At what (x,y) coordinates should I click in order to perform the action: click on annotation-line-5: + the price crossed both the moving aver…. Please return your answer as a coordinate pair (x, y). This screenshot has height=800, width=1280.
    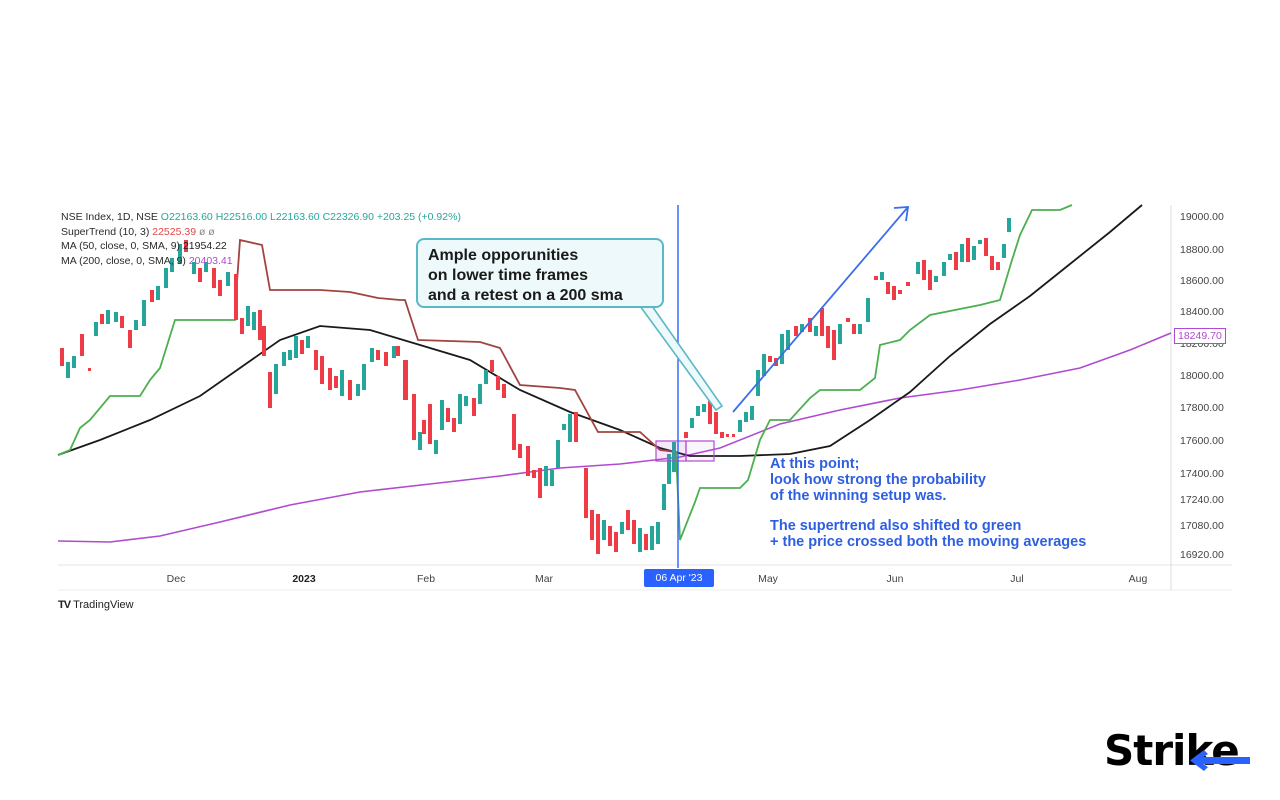
    Looking at the image, I should click on (928, 542).